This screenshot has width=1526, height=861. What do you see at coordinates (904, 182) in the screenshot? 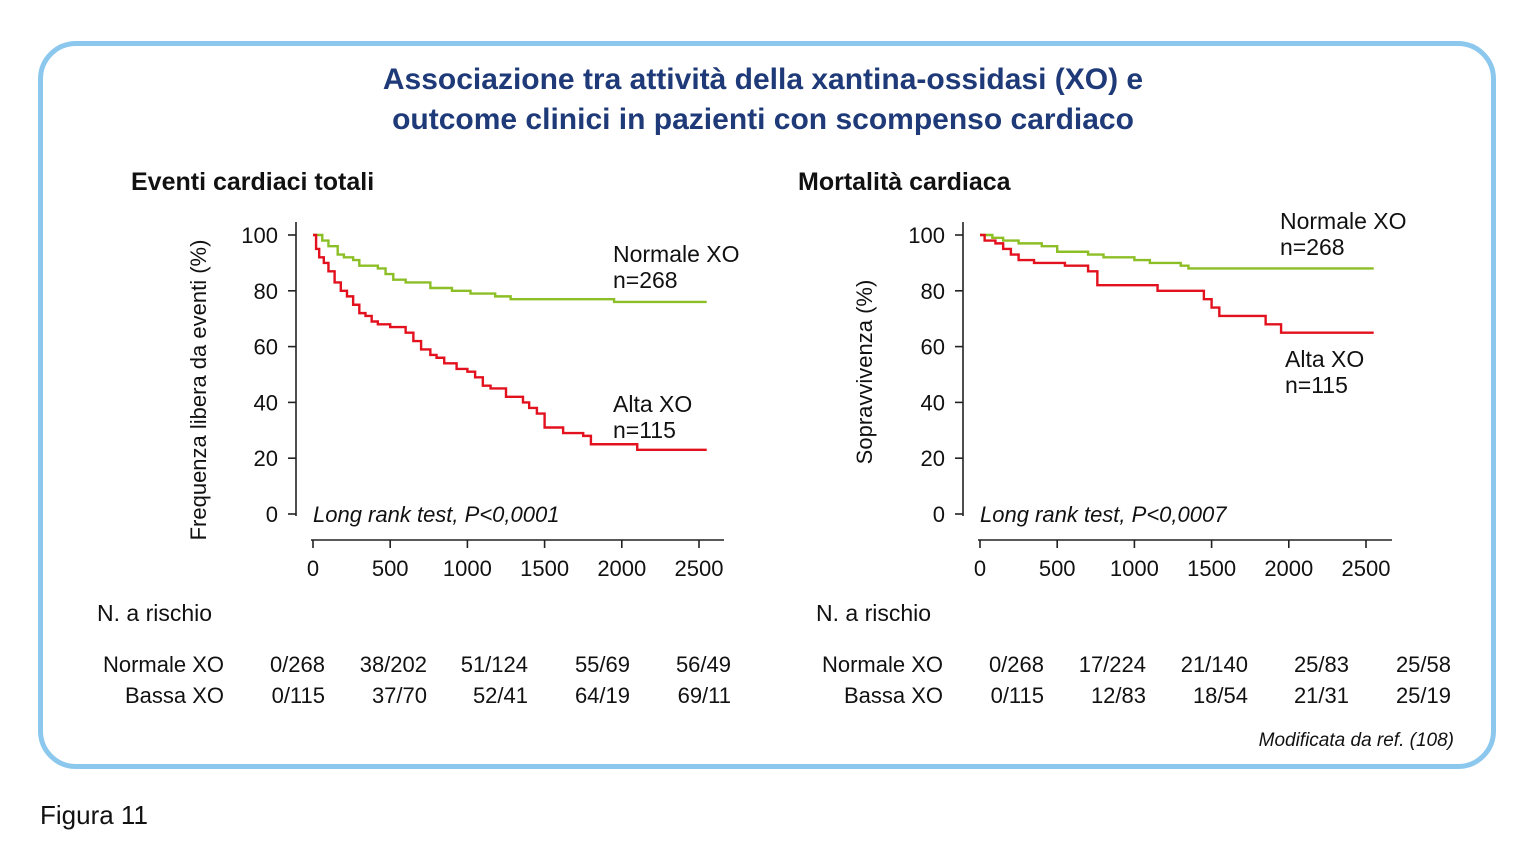
I see `chart-title-right: Mortalità cardiaca` at bounding box center [904, 182].